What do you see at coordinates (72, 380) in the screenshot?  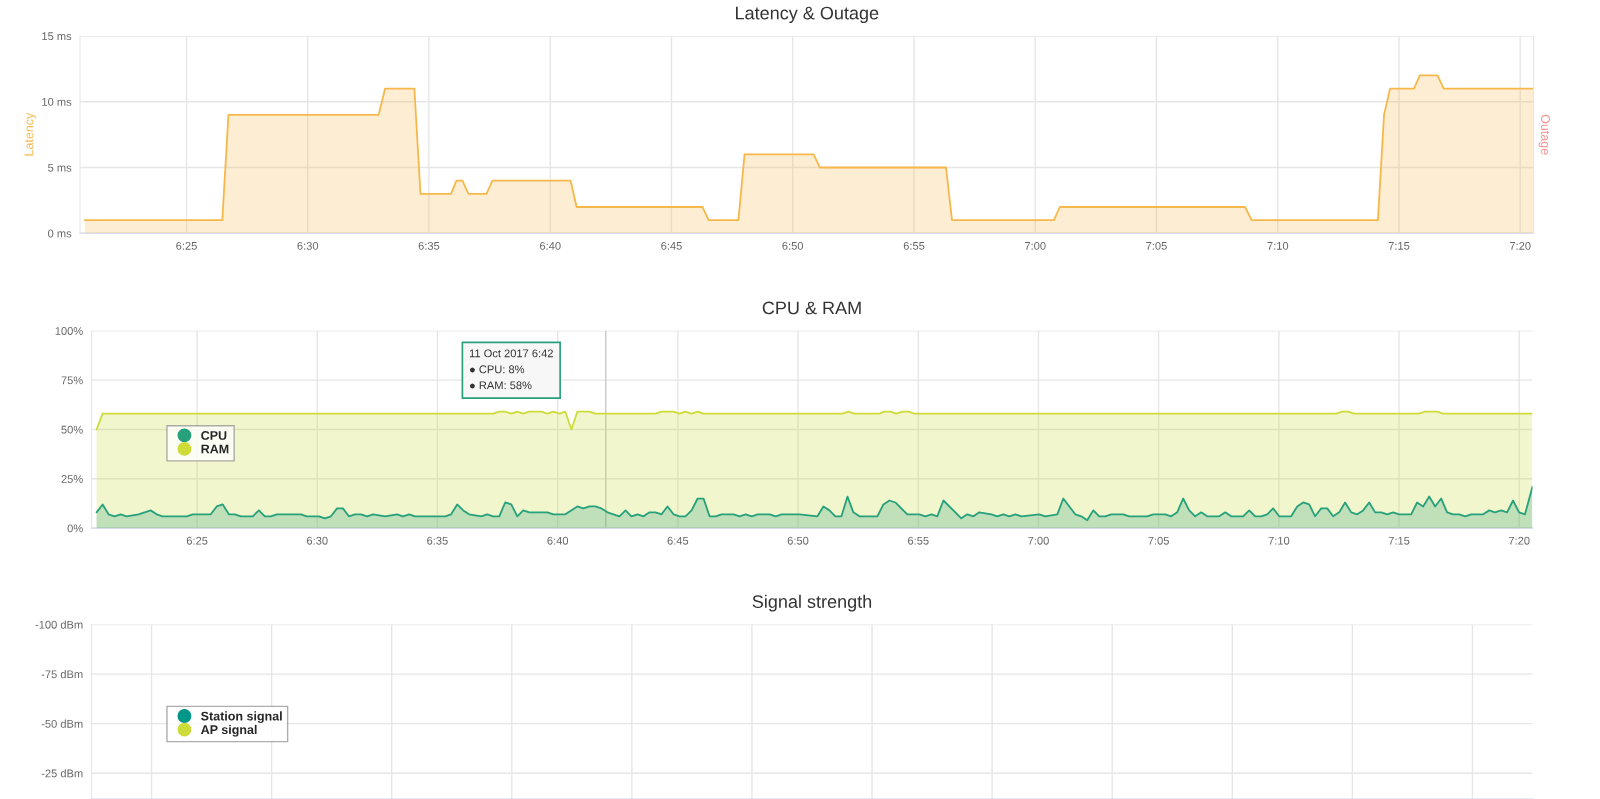 I see `y-tick-label: 75%` at bounding box center [72, 380].